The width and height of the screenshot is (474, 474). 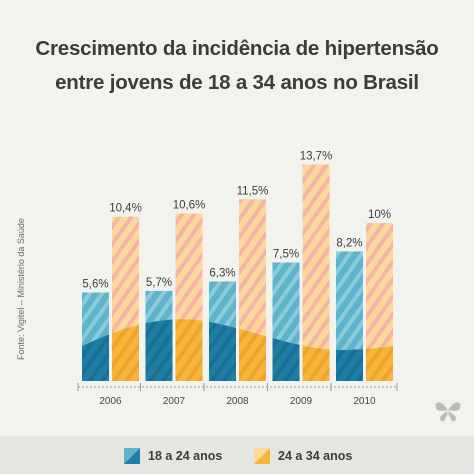 I want to click on x-tick-label-2006: 2006, so click(x=110, y=401).